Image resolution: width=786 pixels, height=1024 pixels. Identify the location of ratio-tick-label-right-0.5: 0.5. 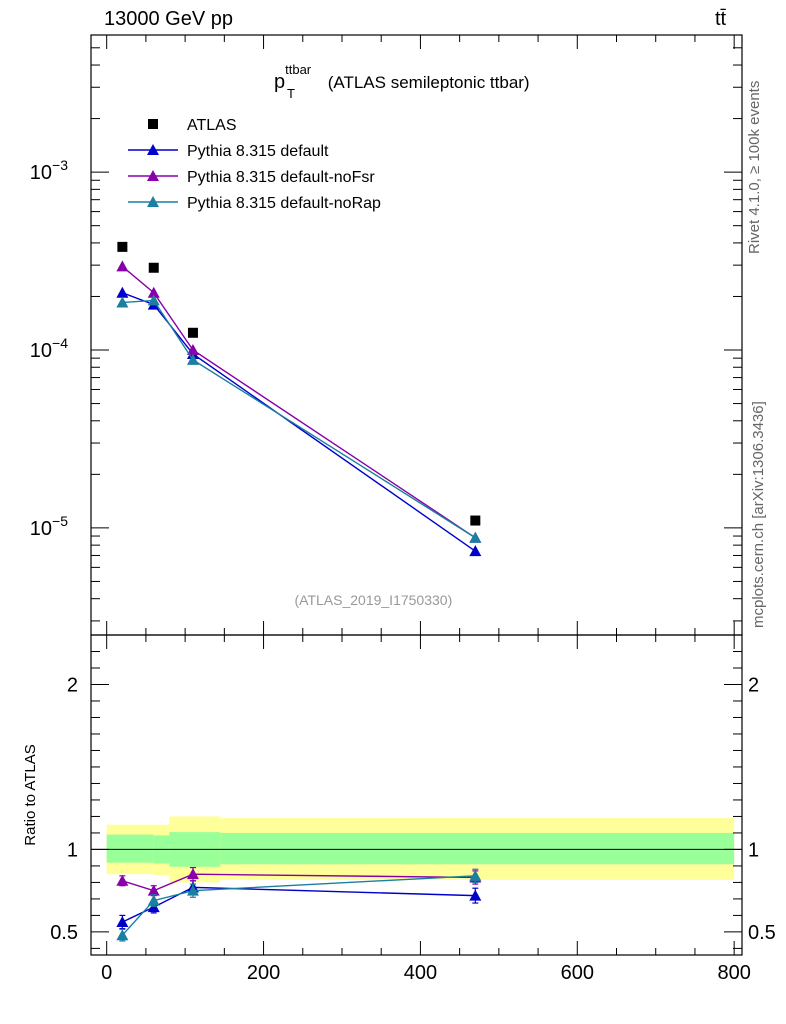
(762, 933).